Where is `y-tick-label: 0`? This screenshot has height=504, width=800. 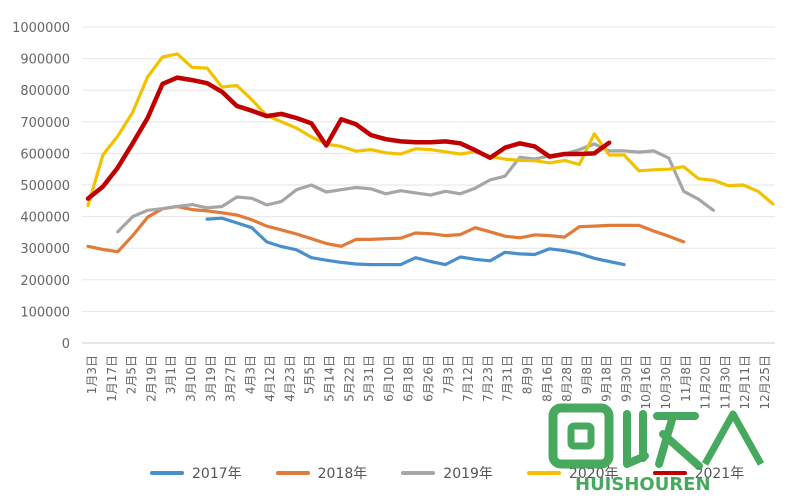
y-tick-label: 0 is located at coordinates (66, 344).